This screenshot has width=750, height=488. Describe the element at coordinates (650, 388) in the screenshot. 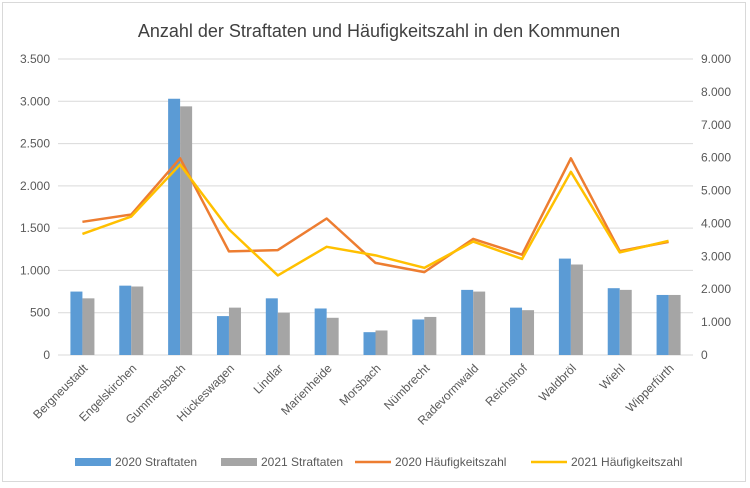

I see `category-label: Wipperfürth` at that location.